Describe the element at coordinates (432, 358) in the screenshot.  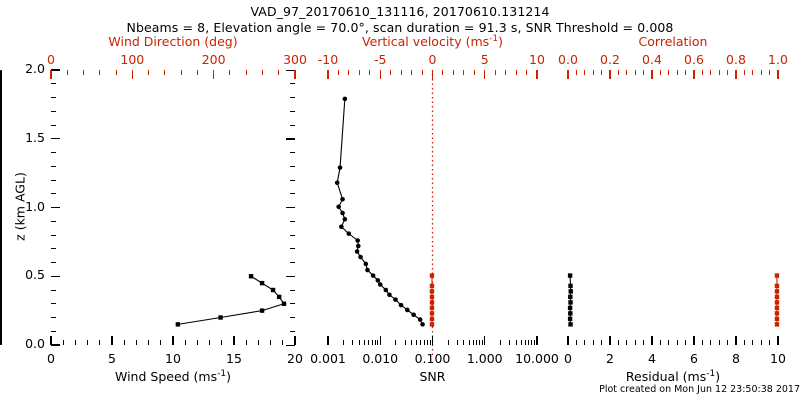
I see `x-axis-bottom-tick-label: 0.100` at that location.